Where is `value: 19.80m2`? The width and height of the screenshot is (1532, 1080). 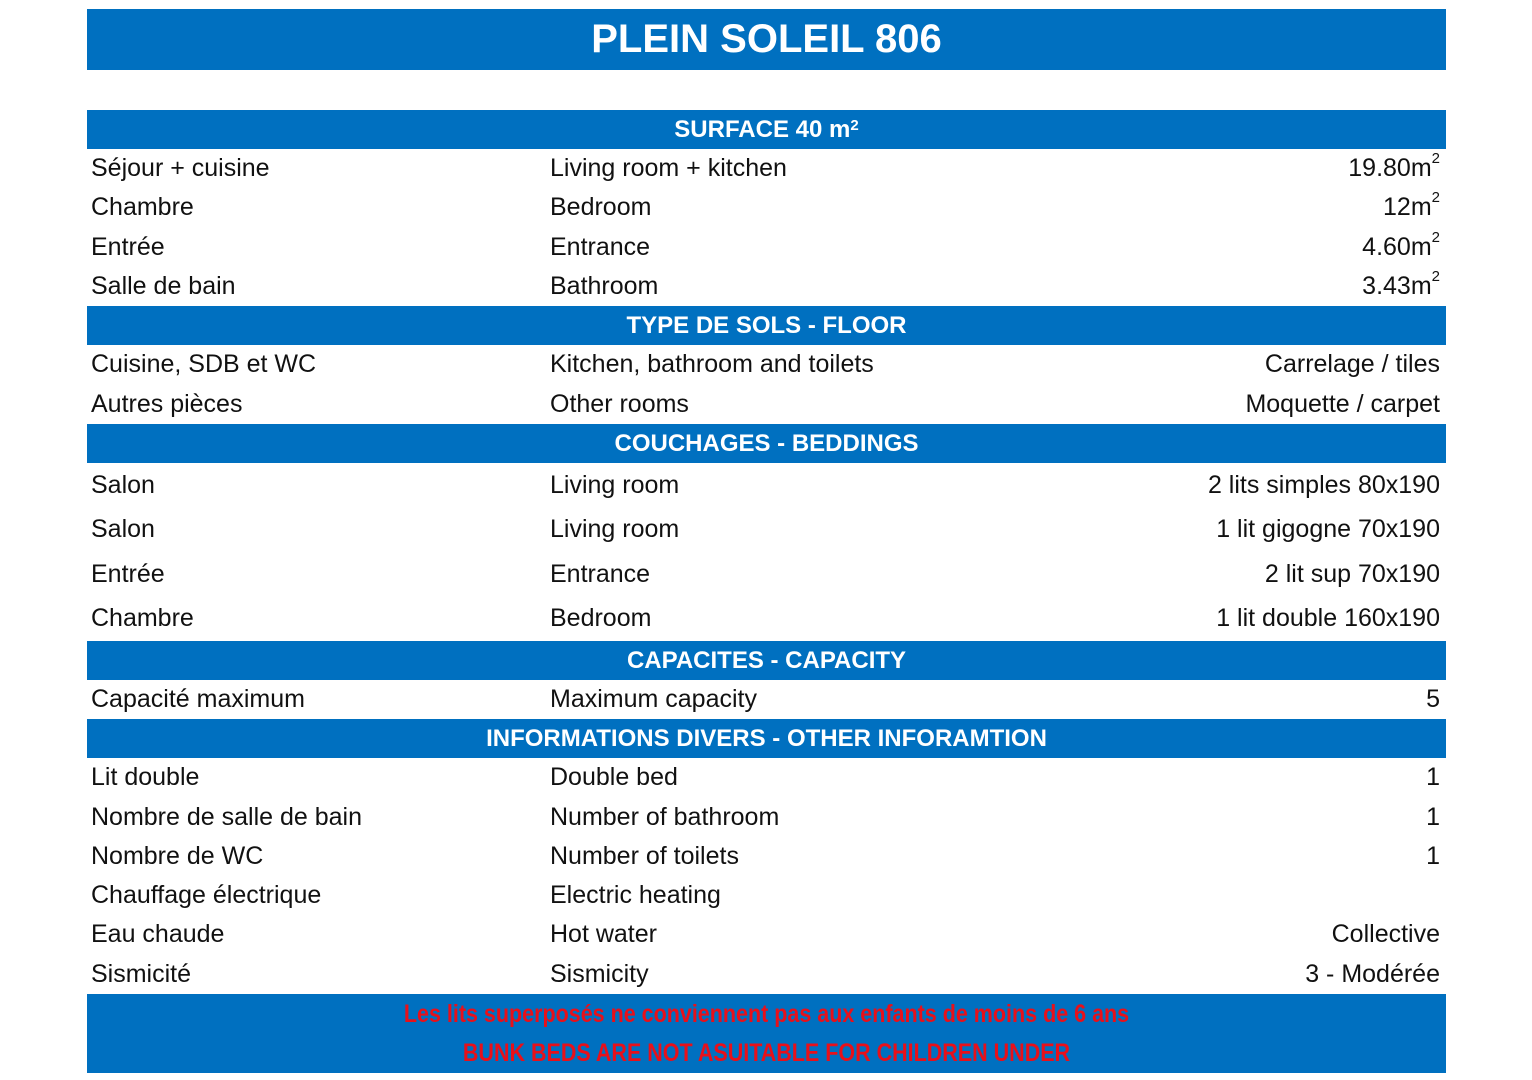
value: 19.80m2 is located at coordinates (1233, 166).